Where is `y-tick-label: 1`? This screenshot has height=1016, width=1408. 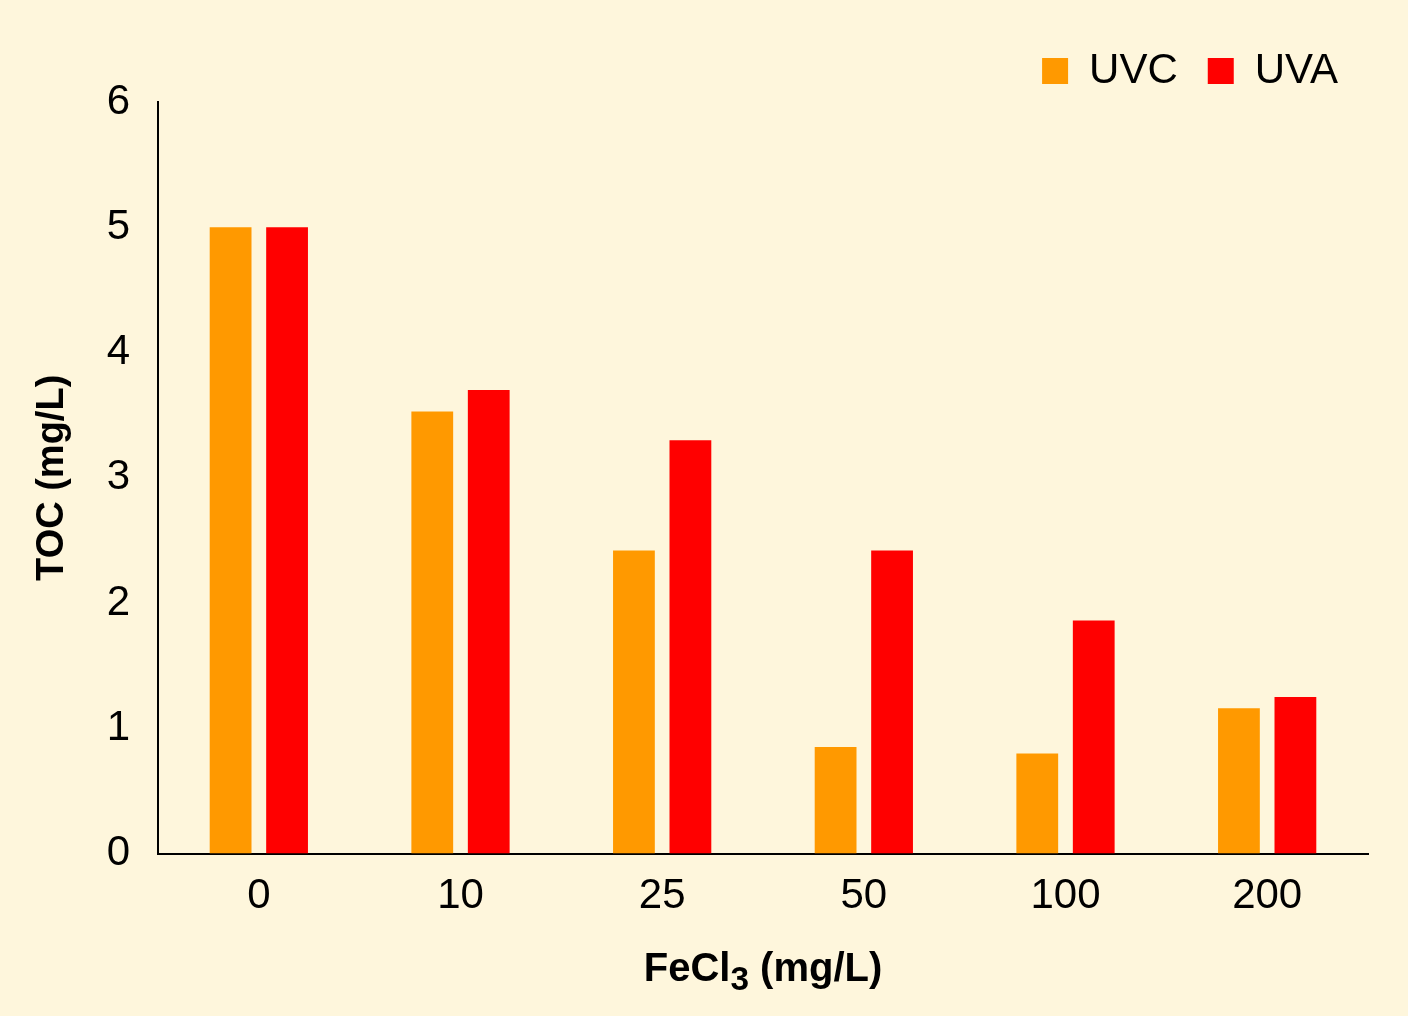 y-tick-label: 1 is located at coordinates (118, 725).